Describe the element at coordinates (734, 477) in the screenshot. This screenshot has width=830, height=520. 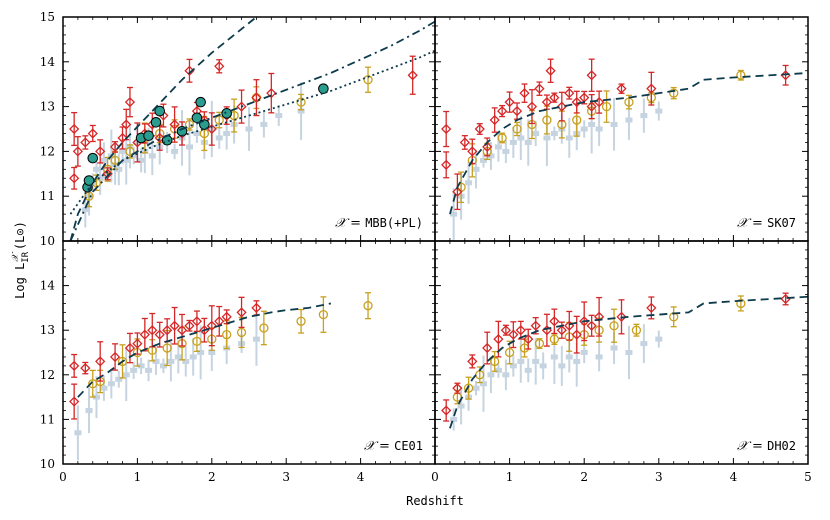
I see `x-tick-label-right: 4` at that location.